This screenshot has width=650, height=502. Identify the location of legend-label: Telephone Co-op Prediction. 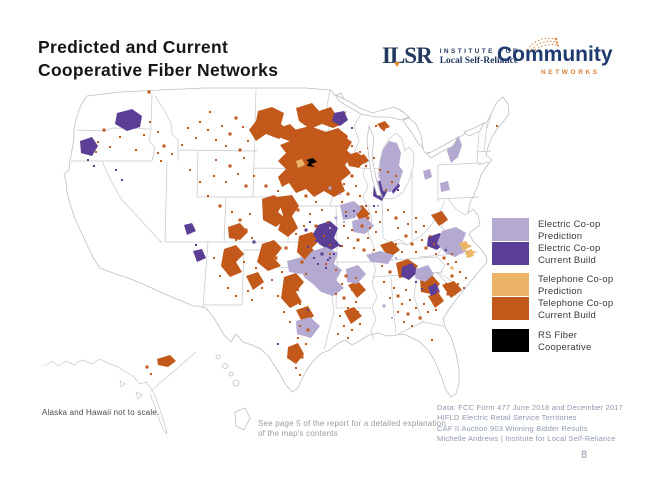
(575, 285).